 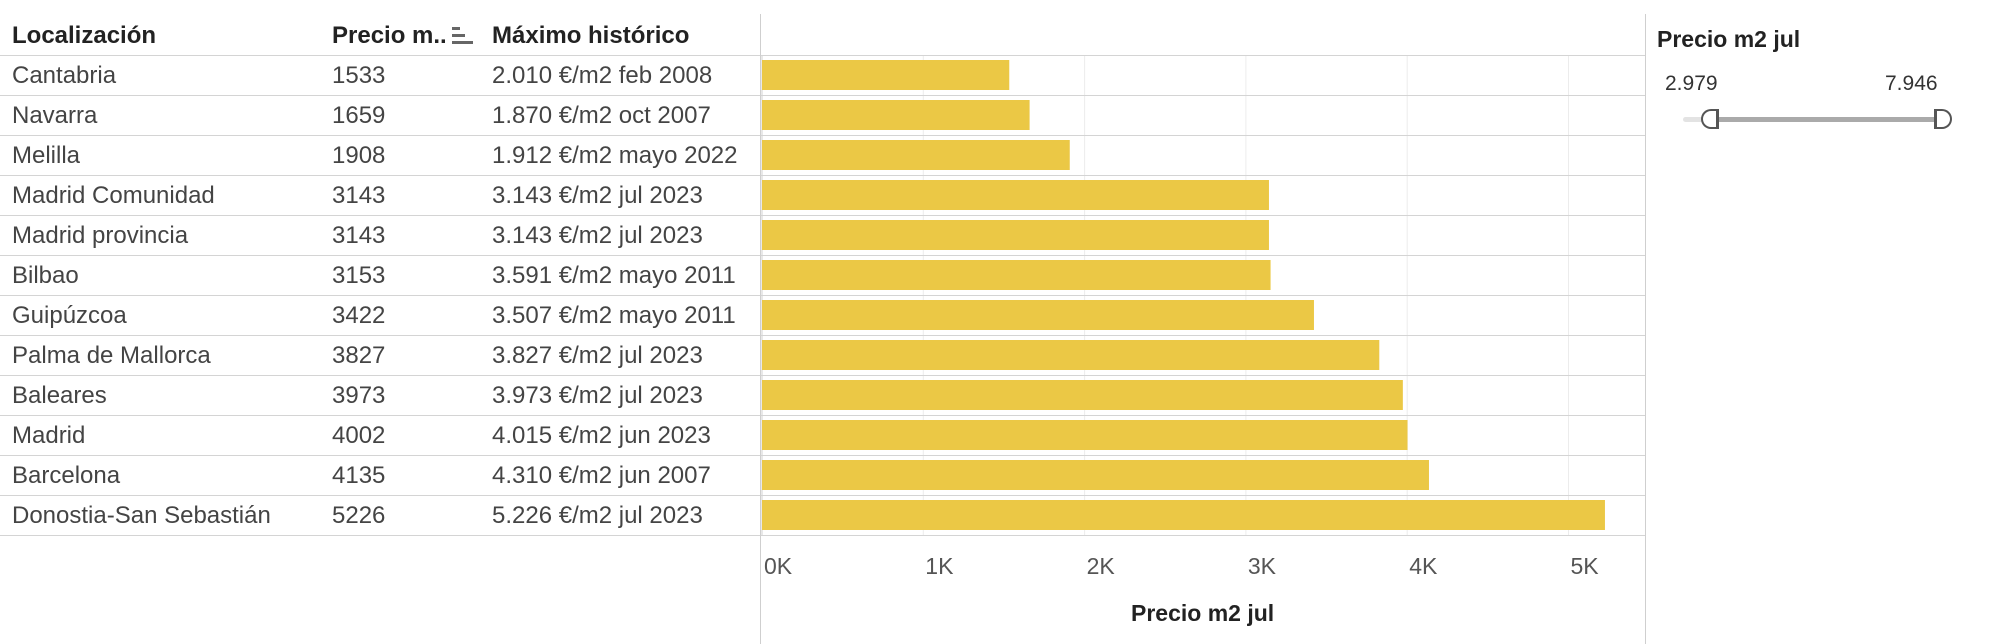 I want to click on table-row: Madrid Comunidad 3143 3.143 €/m2 jul 2023, so click(x=822, y=196).